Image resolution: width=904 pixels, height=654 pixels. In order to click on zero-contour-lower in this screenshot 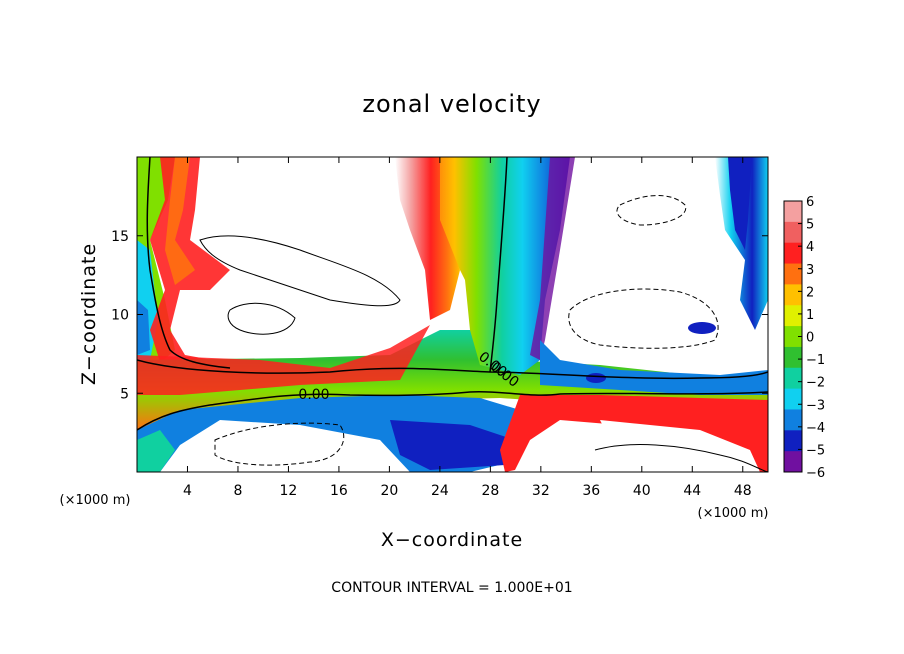, I will do `click(452, 410)`.